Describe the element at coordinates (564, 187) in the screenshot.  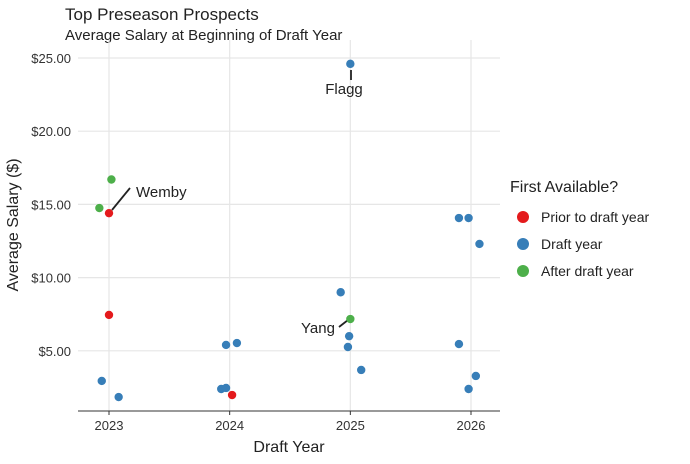
I see `legend-title: First Available?` at that location.